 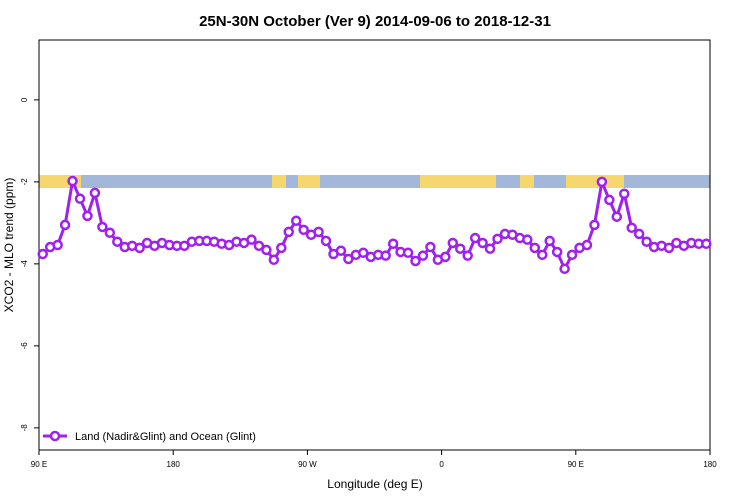 What do you see at coordinates (24, 428) in the screenshot?
I see `y-tick-label: -8` at bounding box center [24, 428].